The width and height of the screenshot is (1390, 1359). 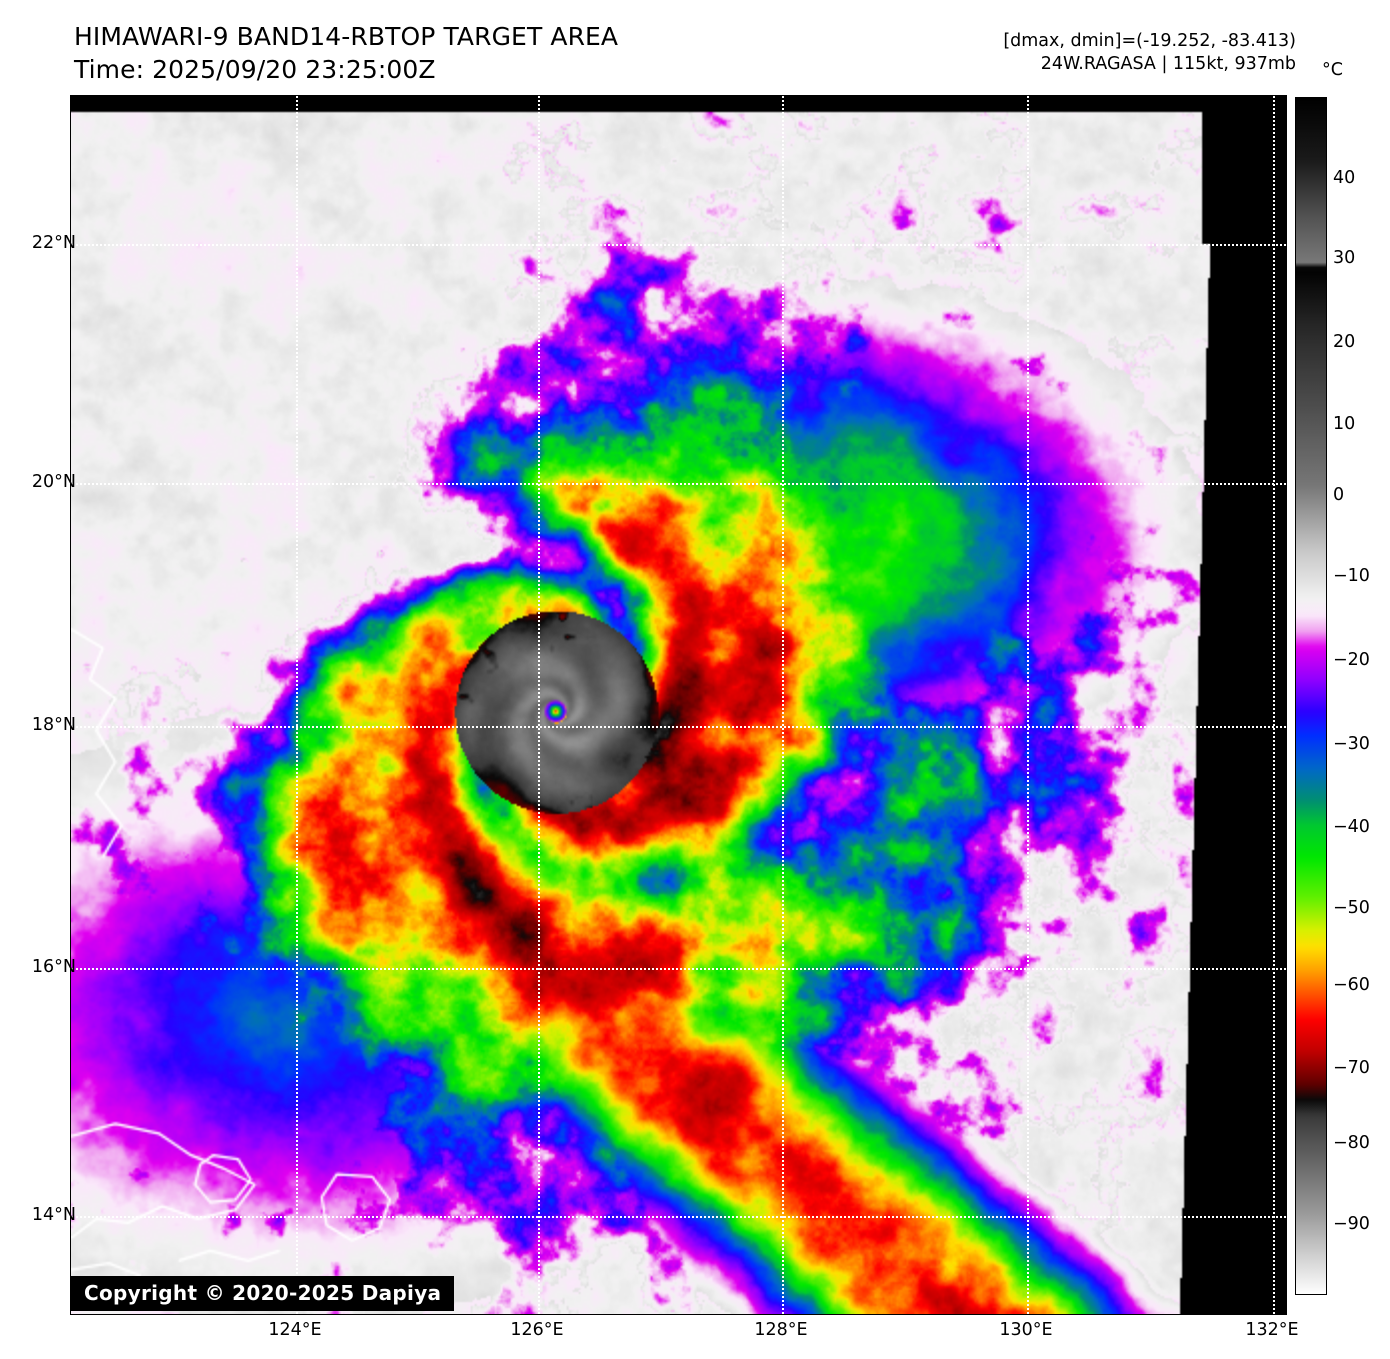 What do you see at coordinates (1149, 41) in the screenshot?
I see `data-minmax-label: [dmax, dmin]=(-19.252, -83.413)` at bounding box center [1149, 41].